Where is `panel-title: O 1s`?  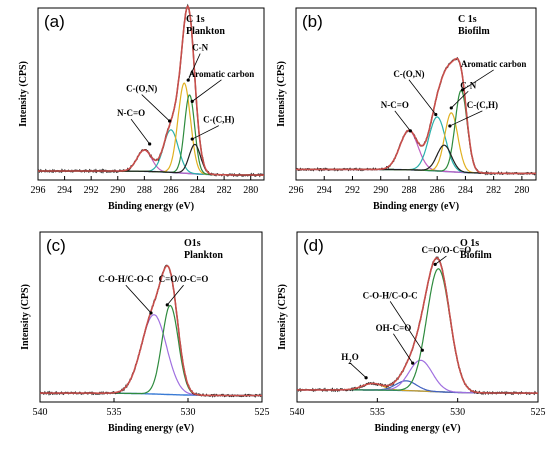
panel-title: O 1s is located at coordinates (469, 243).